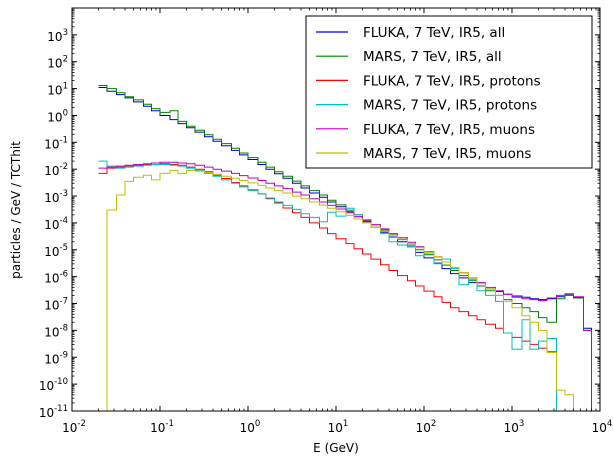 Image resolution: width=613 pixels, height=458 pixels. What do you see at coordinates (336, 448) in the screenshot?
I see `x-axis-label: E (GeV)` at bounding box center [336, 448].